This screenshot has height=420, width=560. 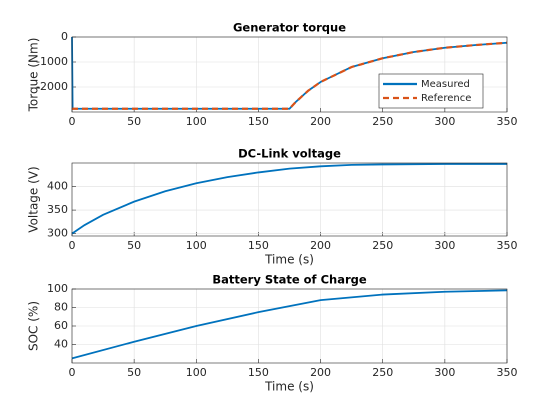 I want to click on legend-label: Measured, so click(x=445, y=84).